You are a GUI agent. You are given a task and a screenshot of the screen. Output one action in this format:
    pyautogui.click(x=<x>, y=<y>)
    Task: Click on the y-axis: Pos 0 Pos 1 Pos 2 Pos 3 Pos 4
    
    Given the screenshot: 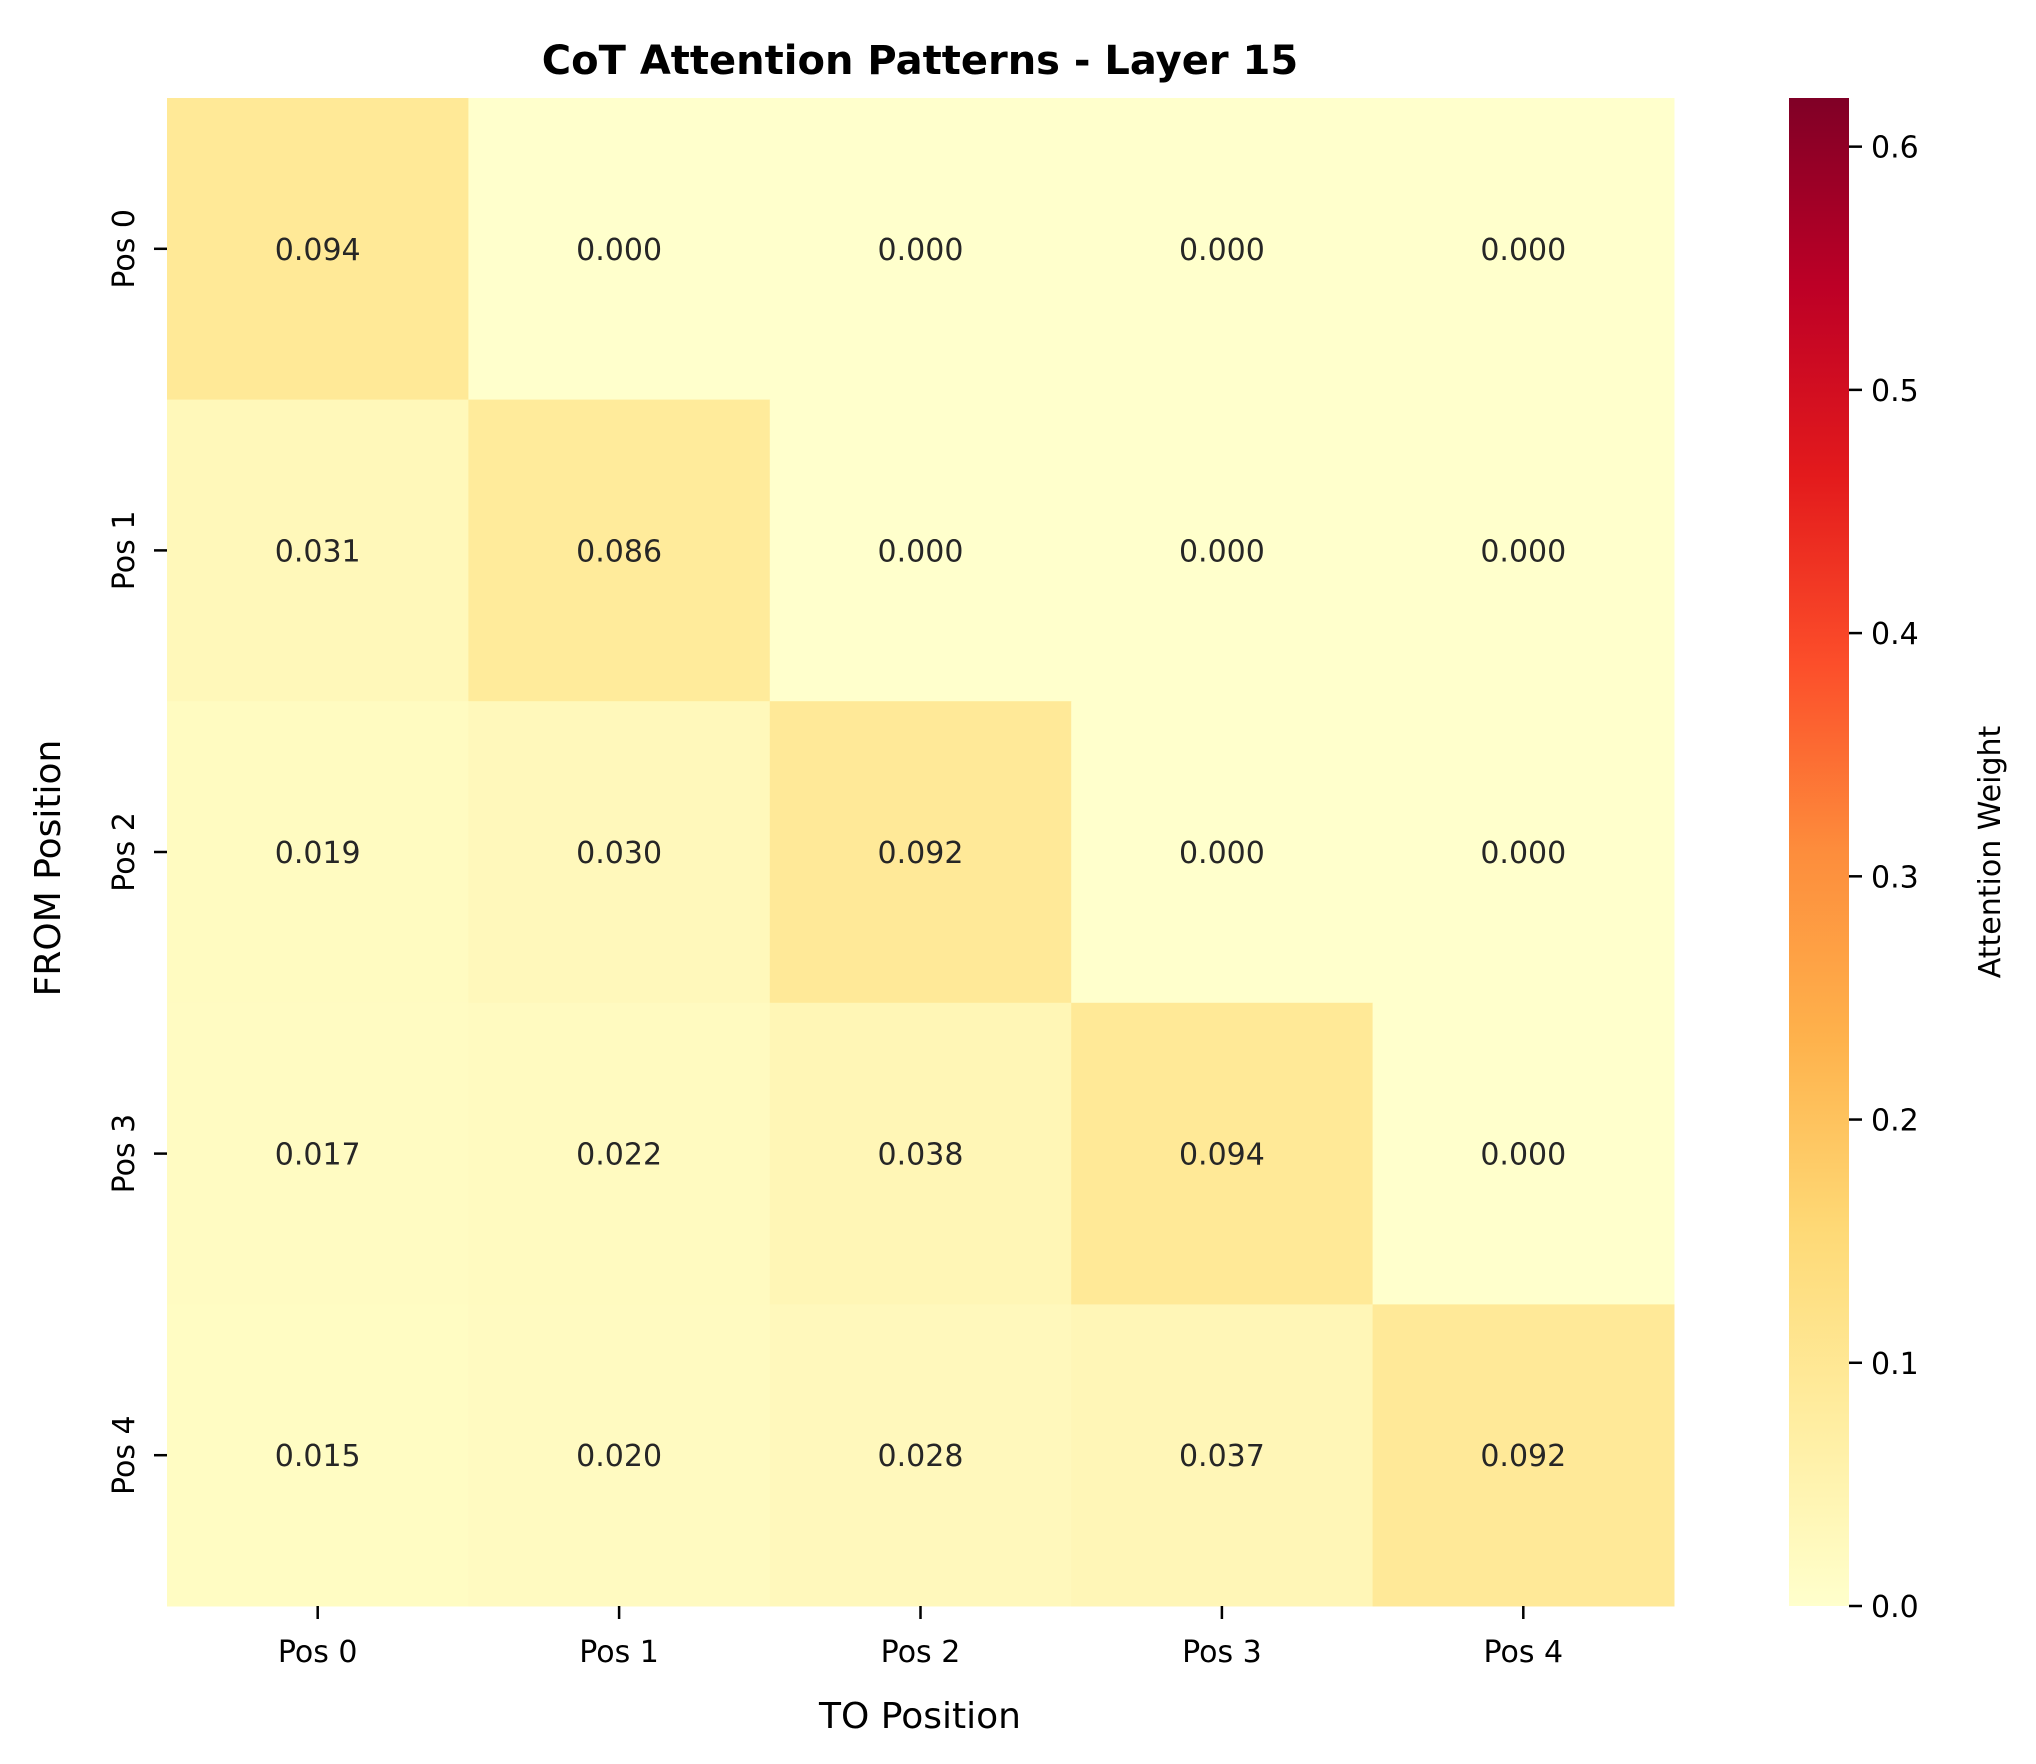 What is the action you would take?
    pyautogui.click(x=137, y=852)
    